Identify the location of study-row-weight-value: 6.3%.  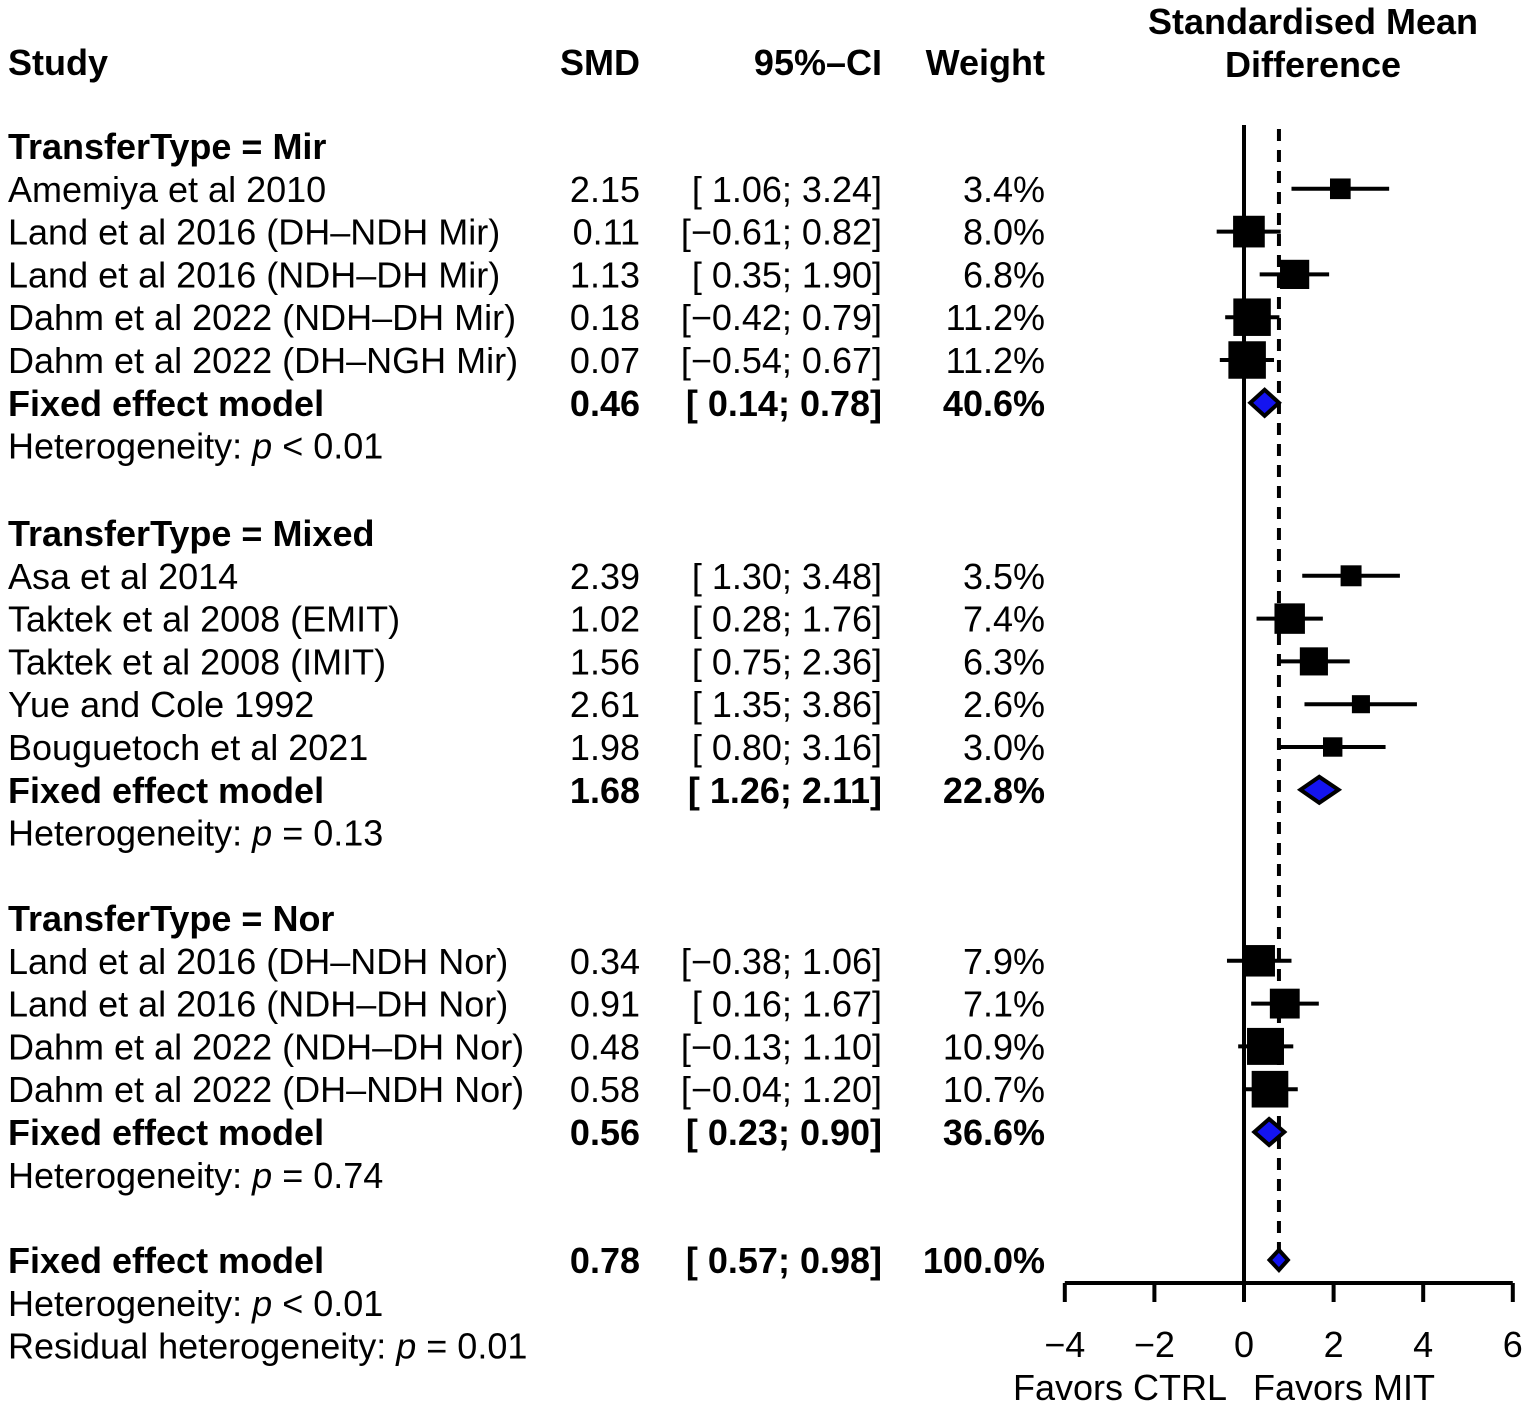
(1004, 661).